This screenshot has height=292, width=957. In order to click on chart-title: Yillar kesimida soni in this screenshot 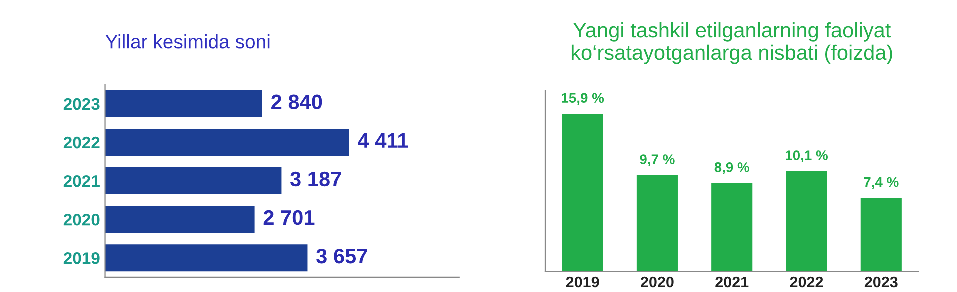, I will do `click(188, 41)`.